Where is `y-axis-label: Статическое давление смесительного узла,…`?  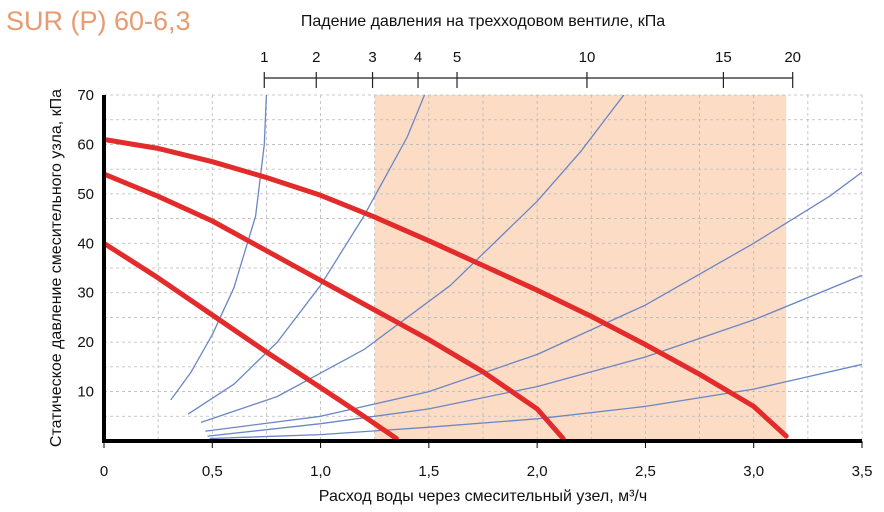 y-axis-label: Статическое давление смесительного узла,… is located at coordinates (56, 268).